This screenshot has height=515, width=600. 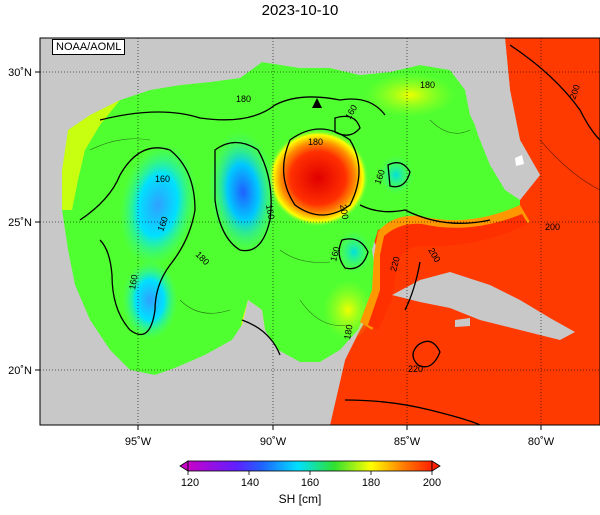 What do you see at coordinates (20, 371) in the screenshot?
I see `y-tick-label: 20˚N` at bounding box center [20, 371].